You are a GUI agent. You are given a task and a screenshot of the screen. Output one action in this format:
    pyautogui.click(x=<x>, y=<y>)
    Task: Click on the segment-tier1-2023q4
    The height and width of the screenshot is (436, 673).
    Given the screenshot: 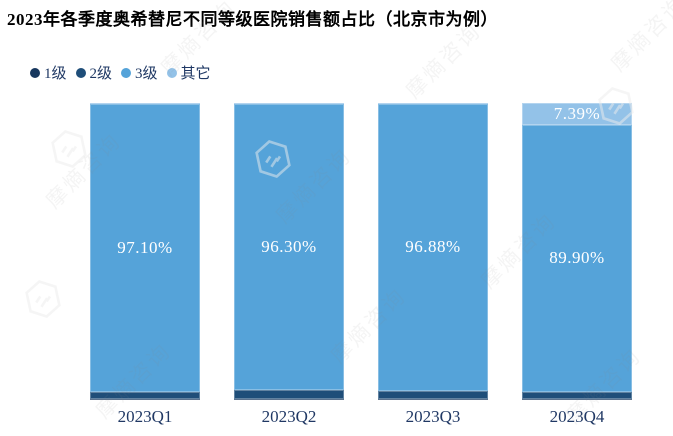 What is the action you would take?
    pyautogui.click(x=577, y=399)
    